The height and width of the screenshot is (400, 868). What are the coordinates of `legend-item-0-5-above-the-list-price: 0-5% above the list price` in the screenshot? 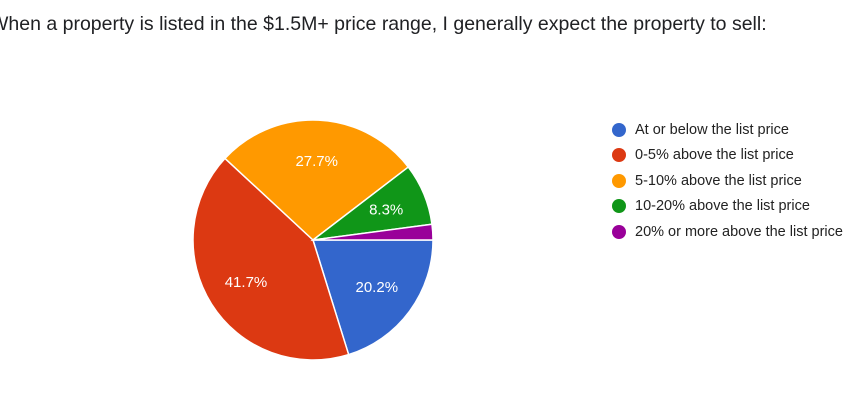 It's located at (727, 156).